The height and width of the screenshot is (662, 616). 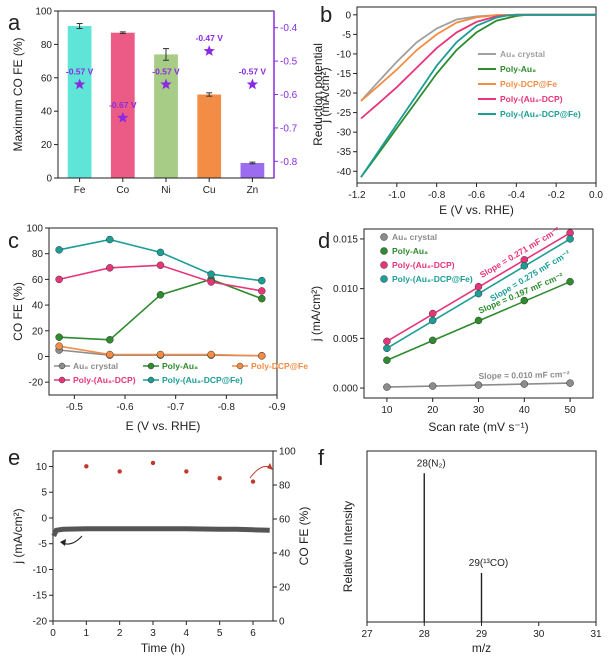 What do you see at coordinates (345, 339) in the screenshot?
I see `y-tick-0.005-label: 0.005` at bounding box center [345, 339].